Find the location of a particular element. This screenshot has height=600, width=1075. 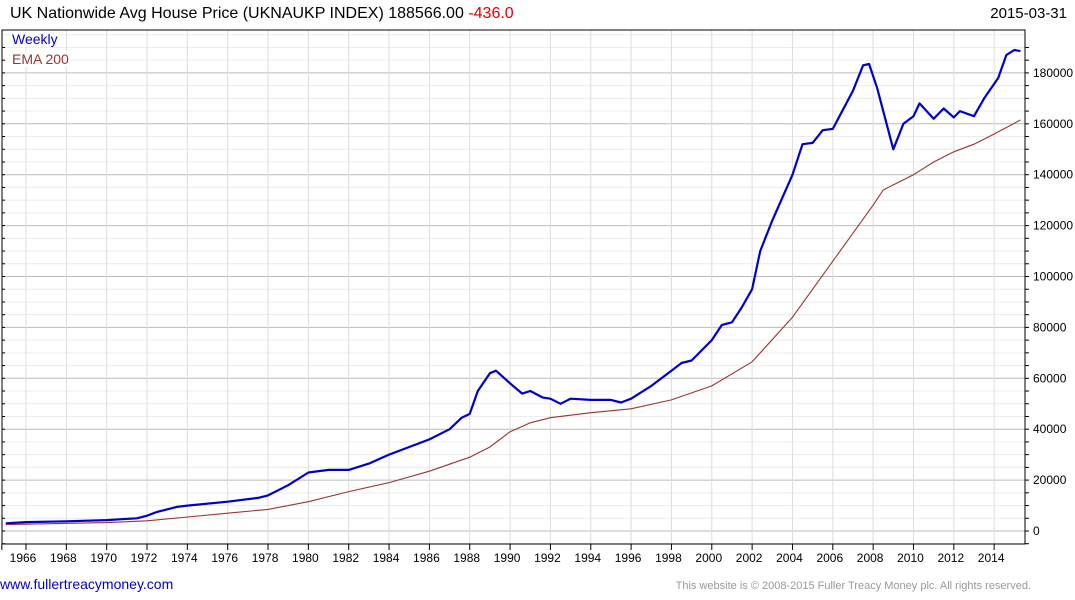

svg-text: 1984 is located at coordinates (386, 558).